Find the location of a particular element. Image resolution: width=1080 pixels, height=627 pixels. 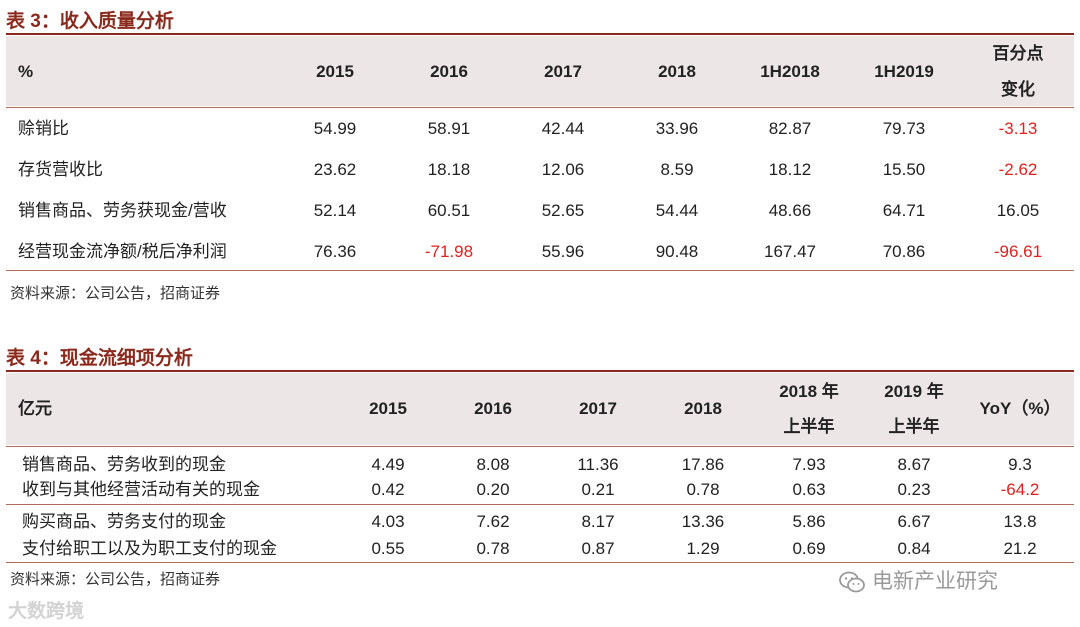

table3-cell: 64.71 is located at coordinates (904, 210).